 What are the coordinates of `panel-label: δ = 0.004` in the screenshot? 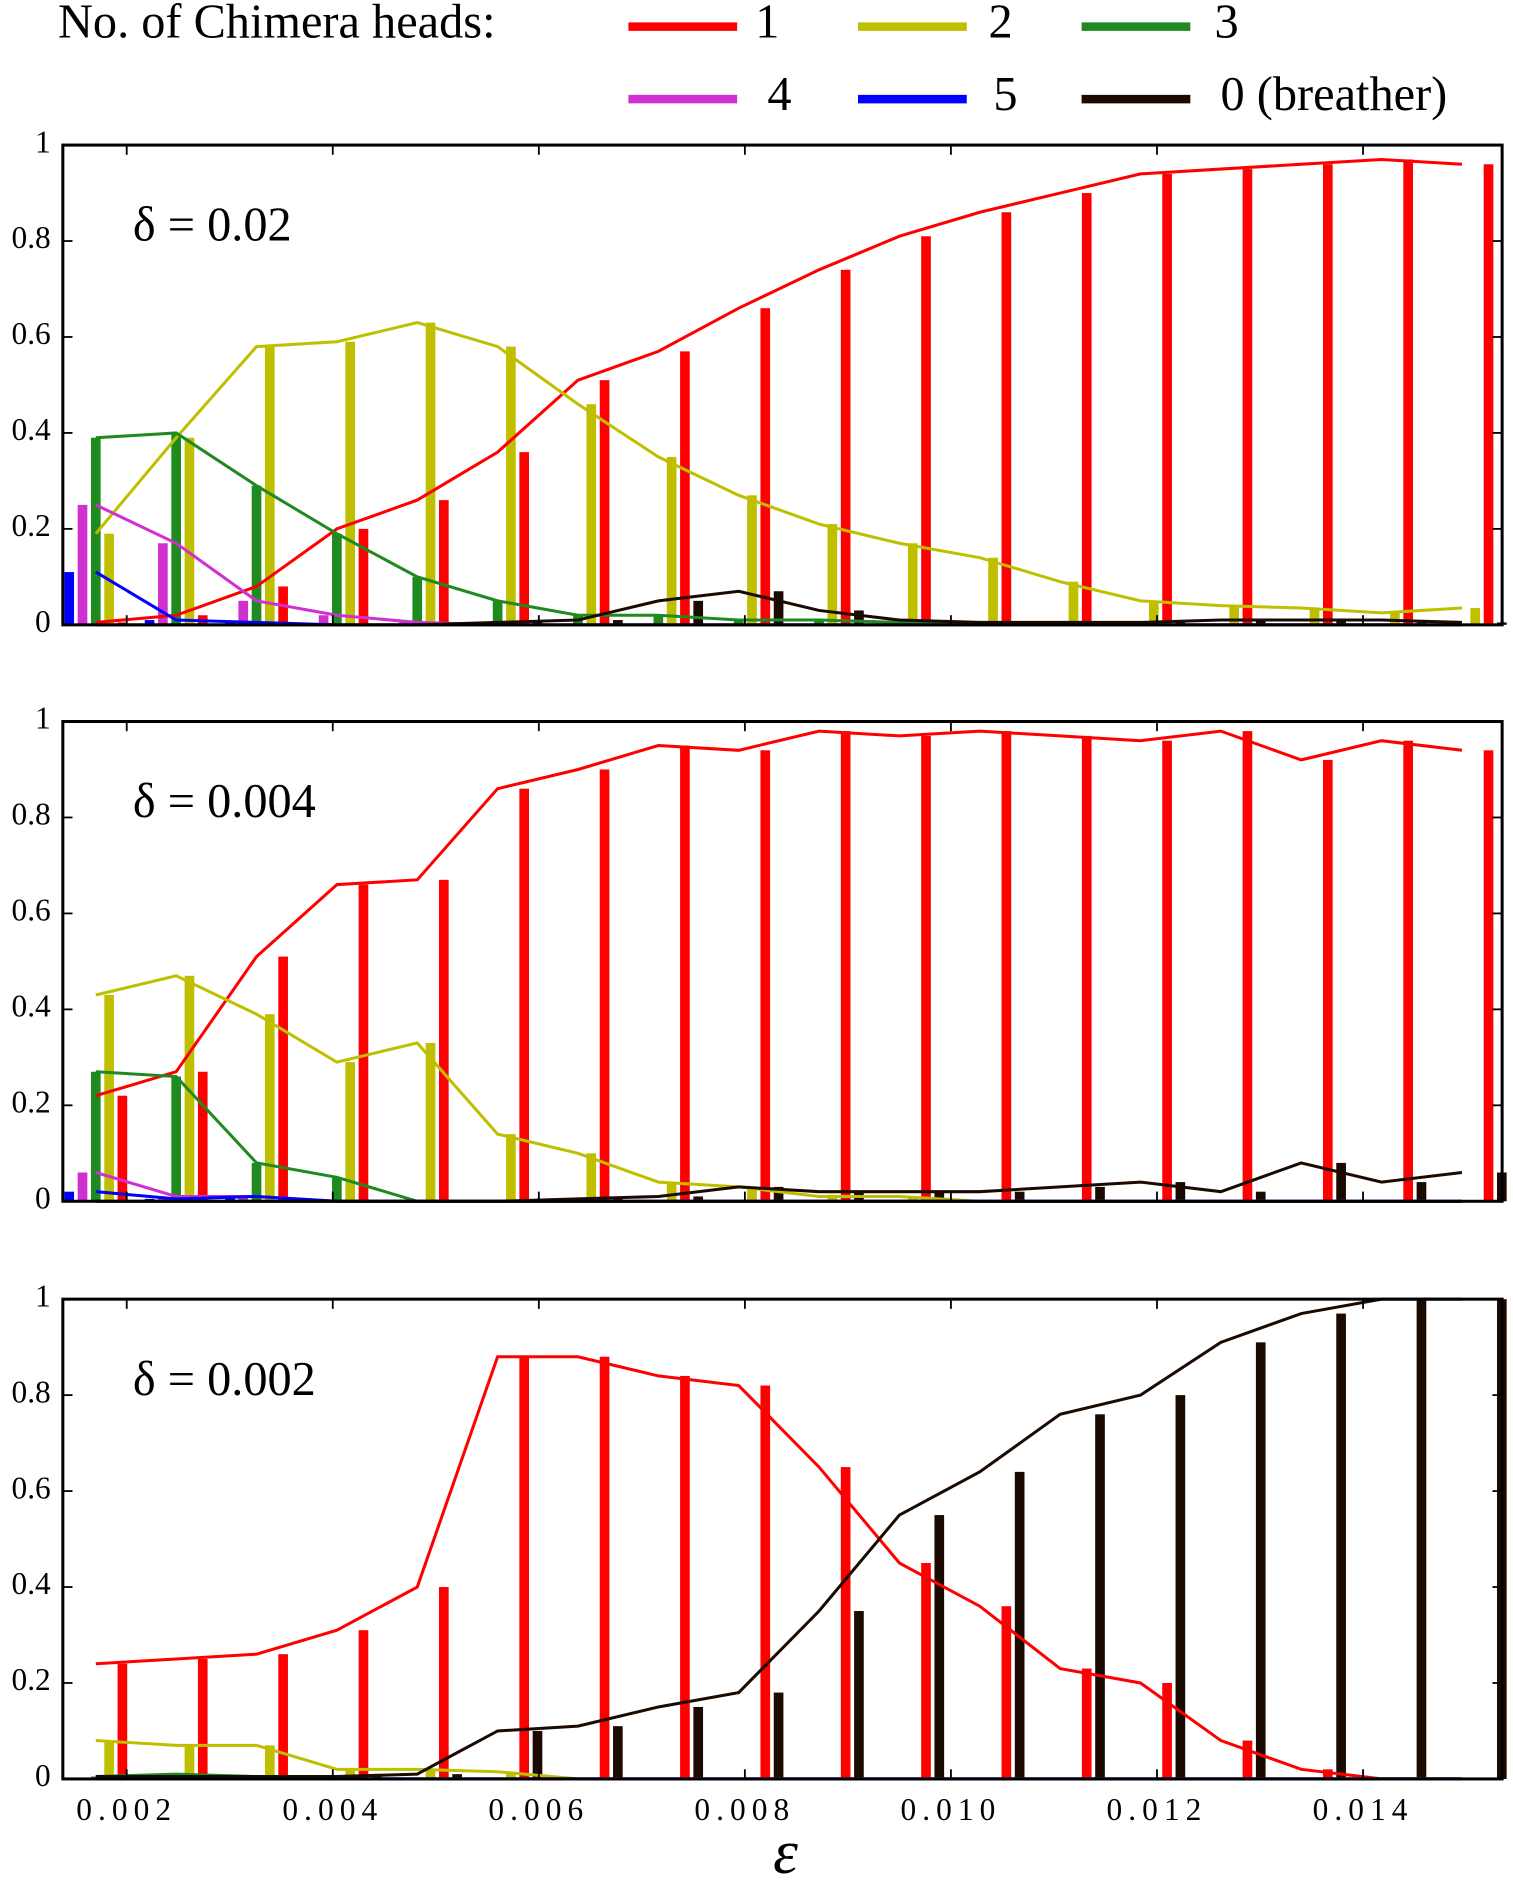 It's located at (224, 801).